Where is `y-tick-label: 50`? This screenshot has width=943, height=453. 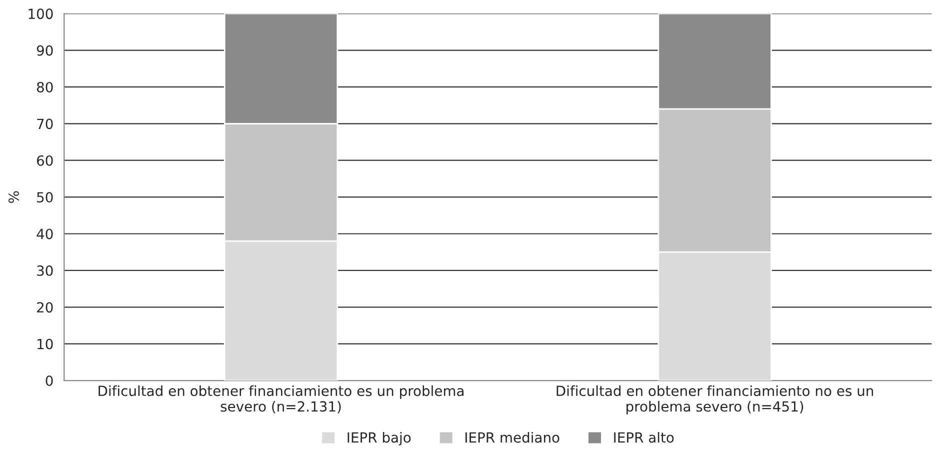
y-tick-label: 50 is located at coordinates (45, 197).